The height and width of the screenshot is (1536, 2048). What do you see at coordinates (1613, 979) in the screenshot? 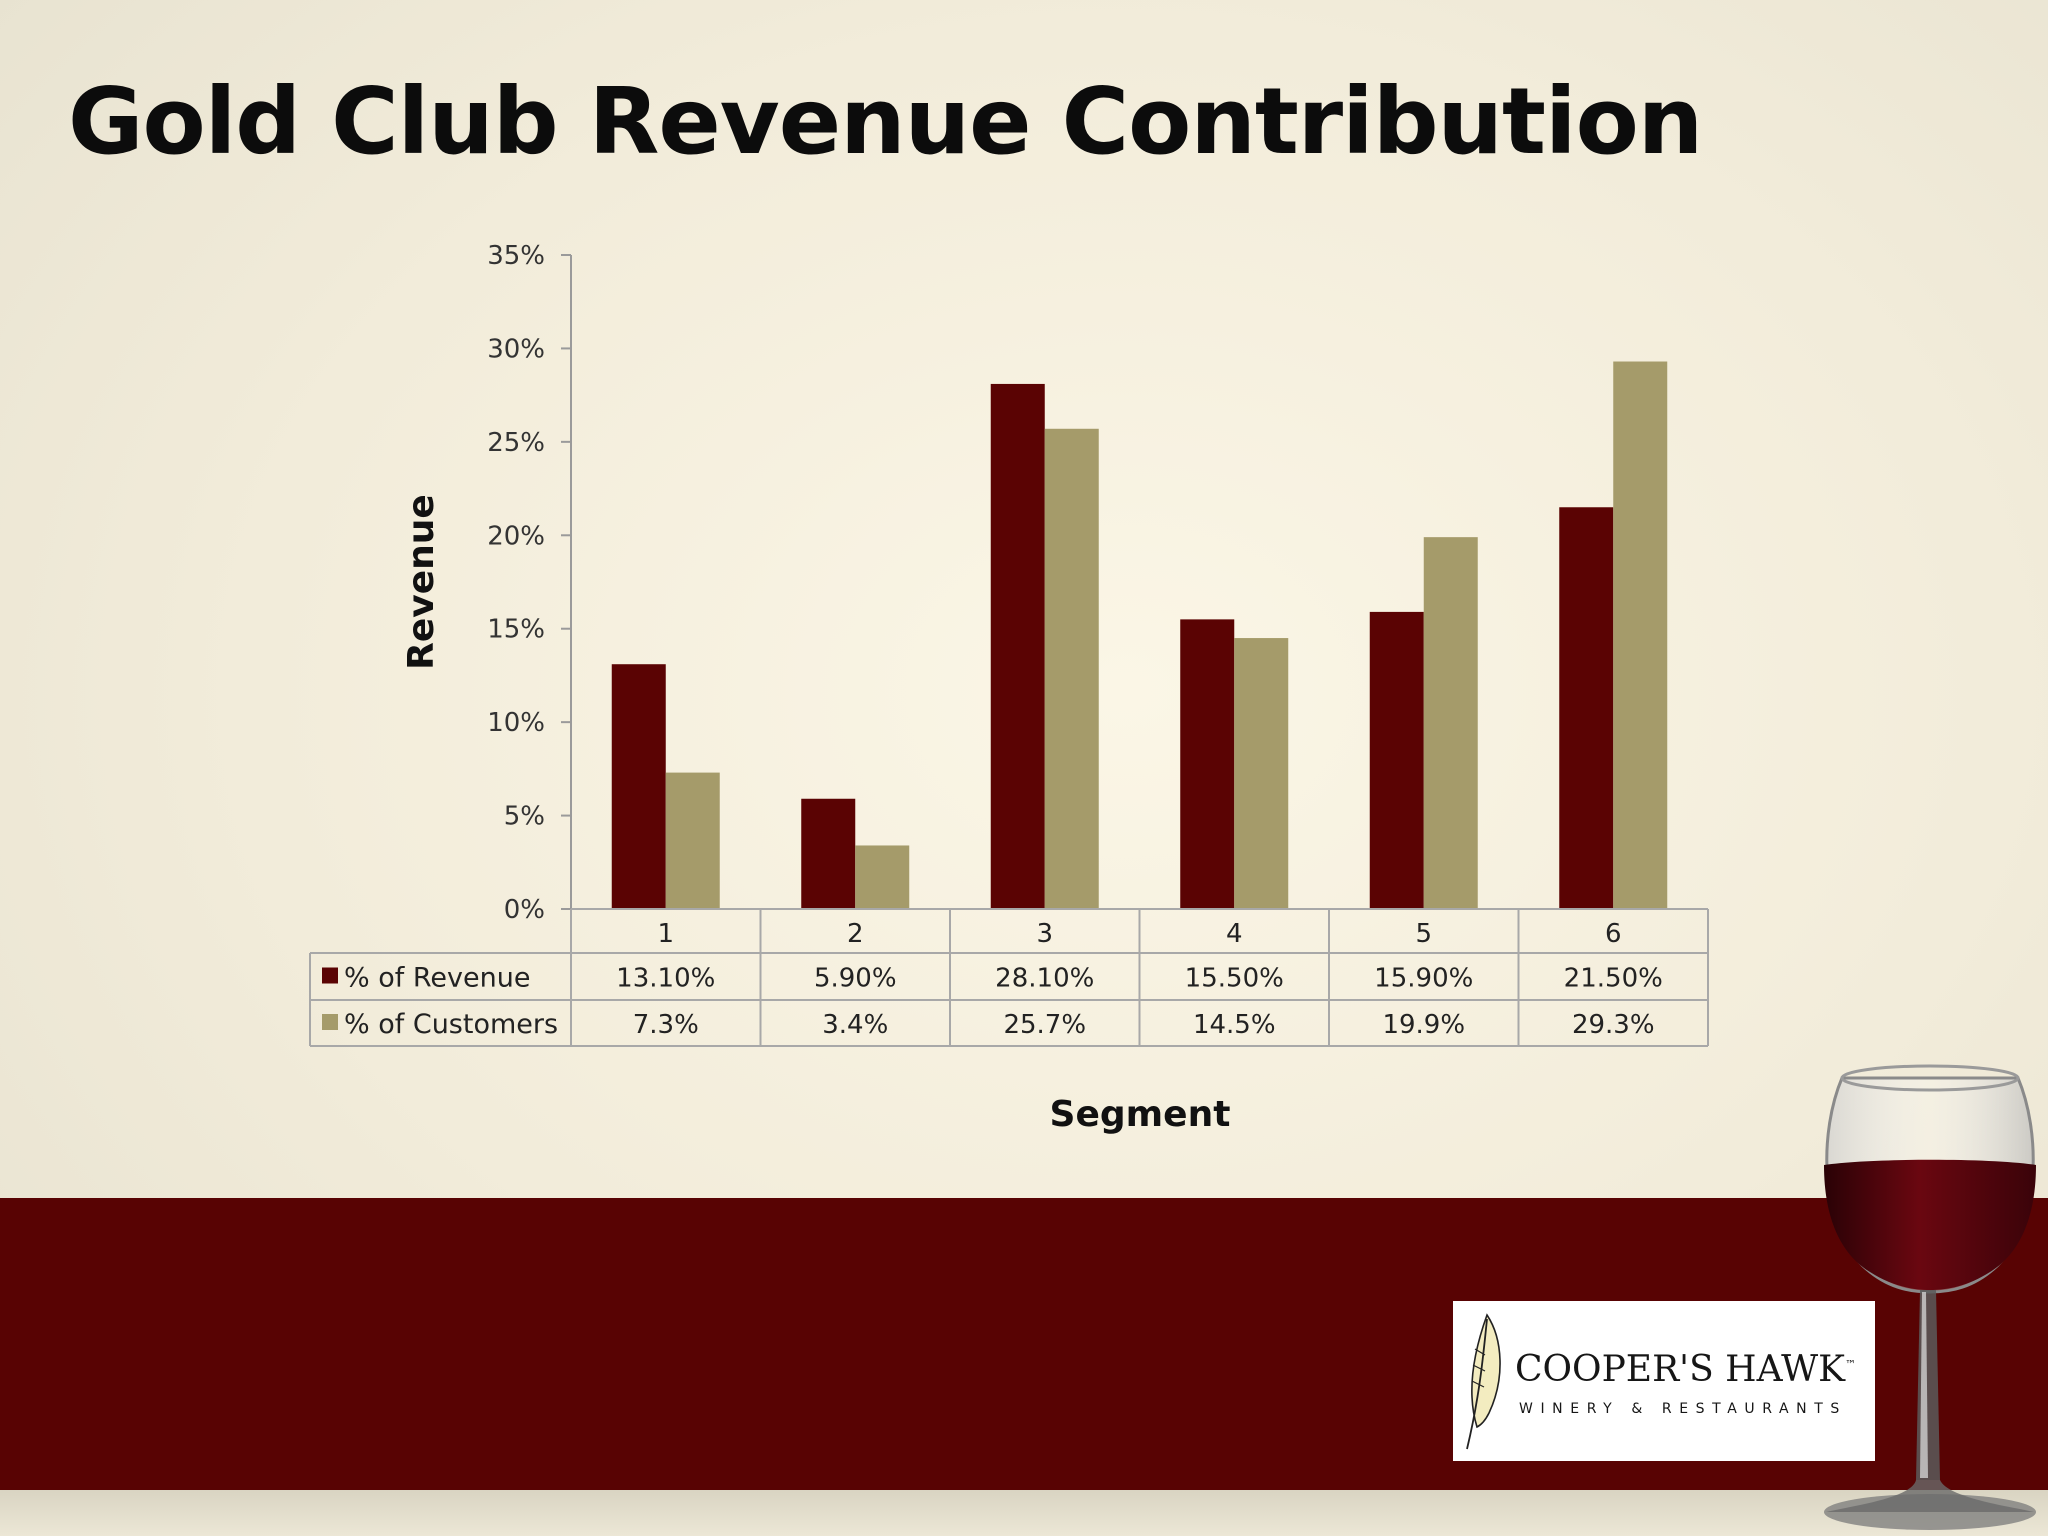
I see `data-label: 21.50%` at bounding box center [1613, 979].